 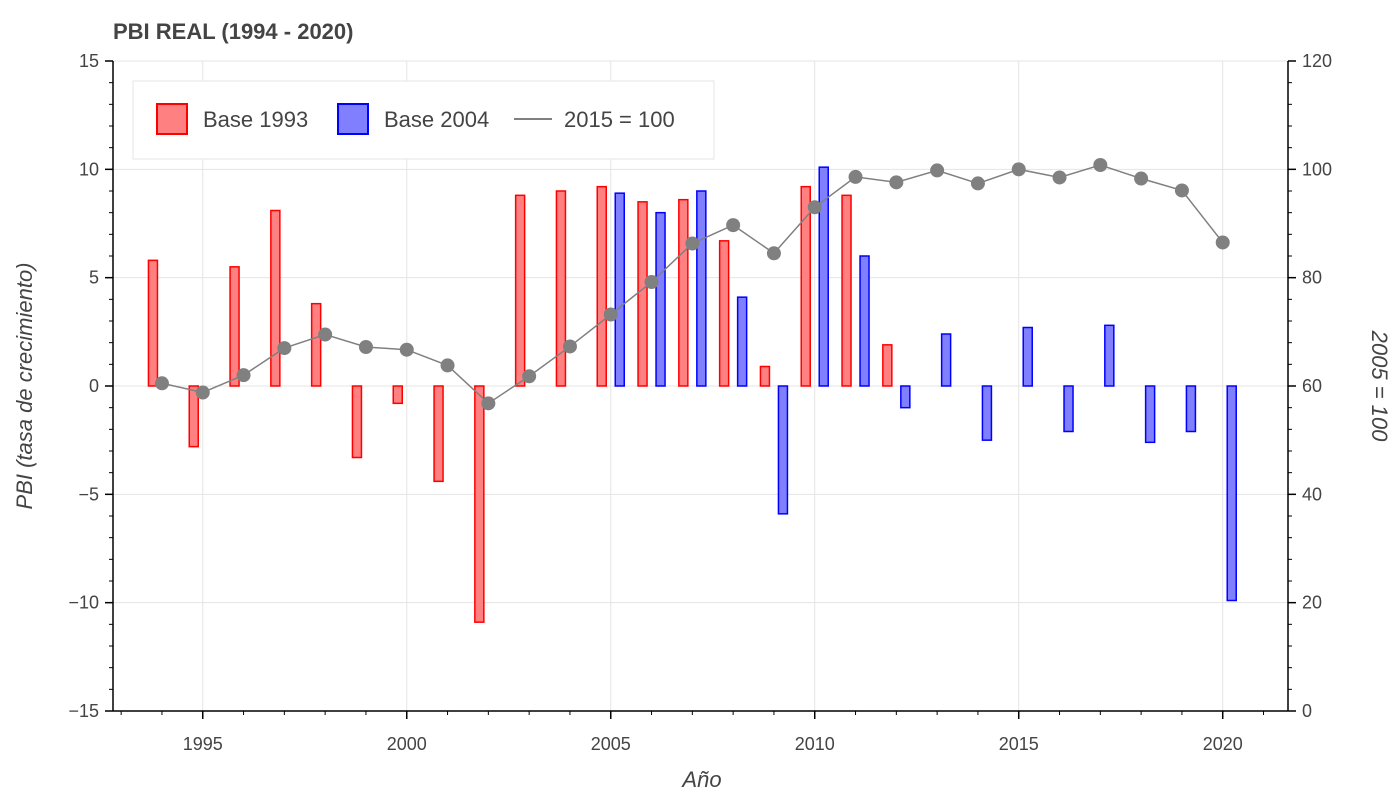 What do you see at coordinates (436, 119) in the screenshot?
I see `legend-label-base-2004: Base 2004` at bounding box center [436, 119].